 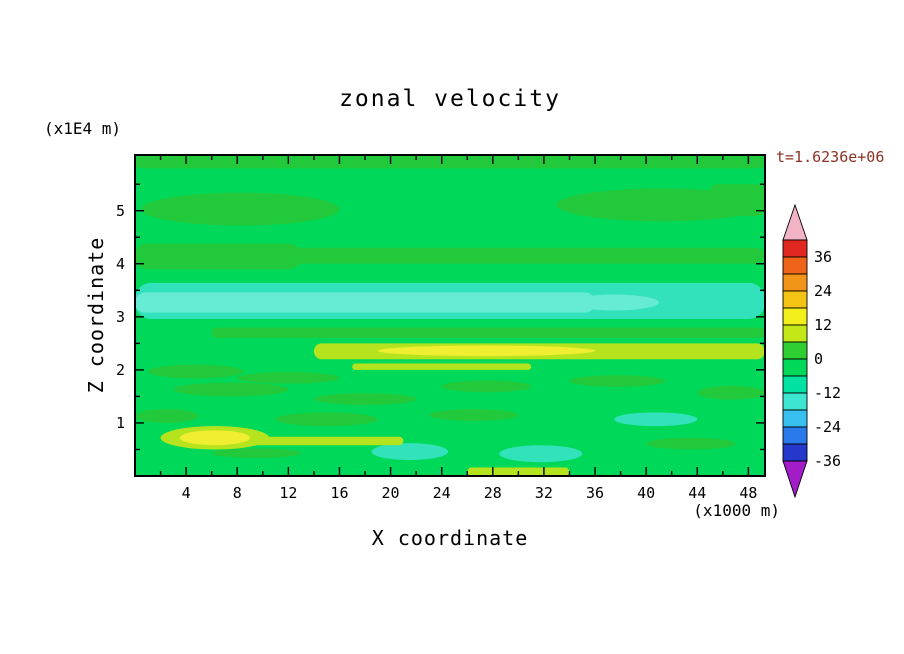 I want to click on y-tick-label: 2, so click(x=120, y=369).